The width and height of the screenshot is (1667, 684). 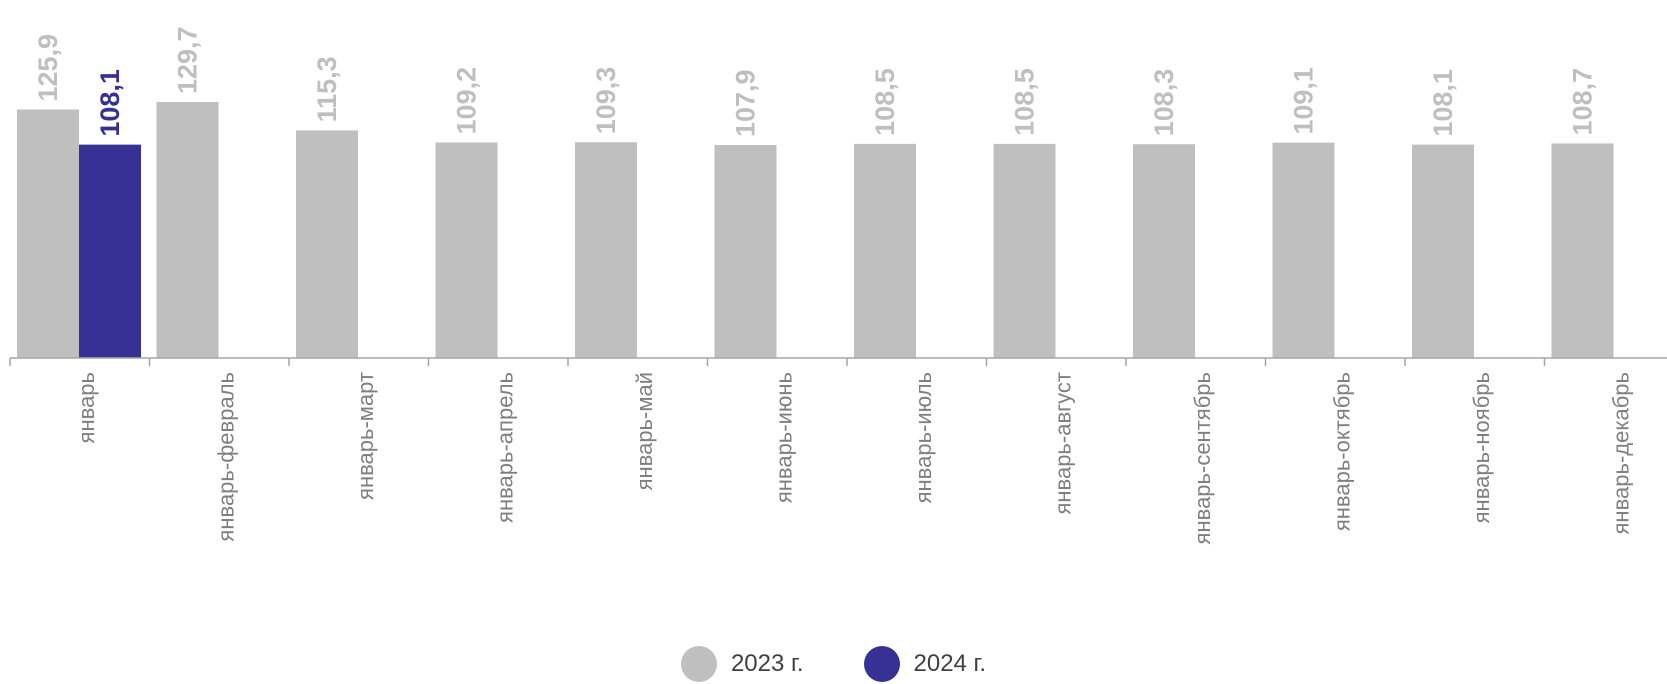 I want to click on value-label-2023-12: 108,7, so click(x=1583, y=102).